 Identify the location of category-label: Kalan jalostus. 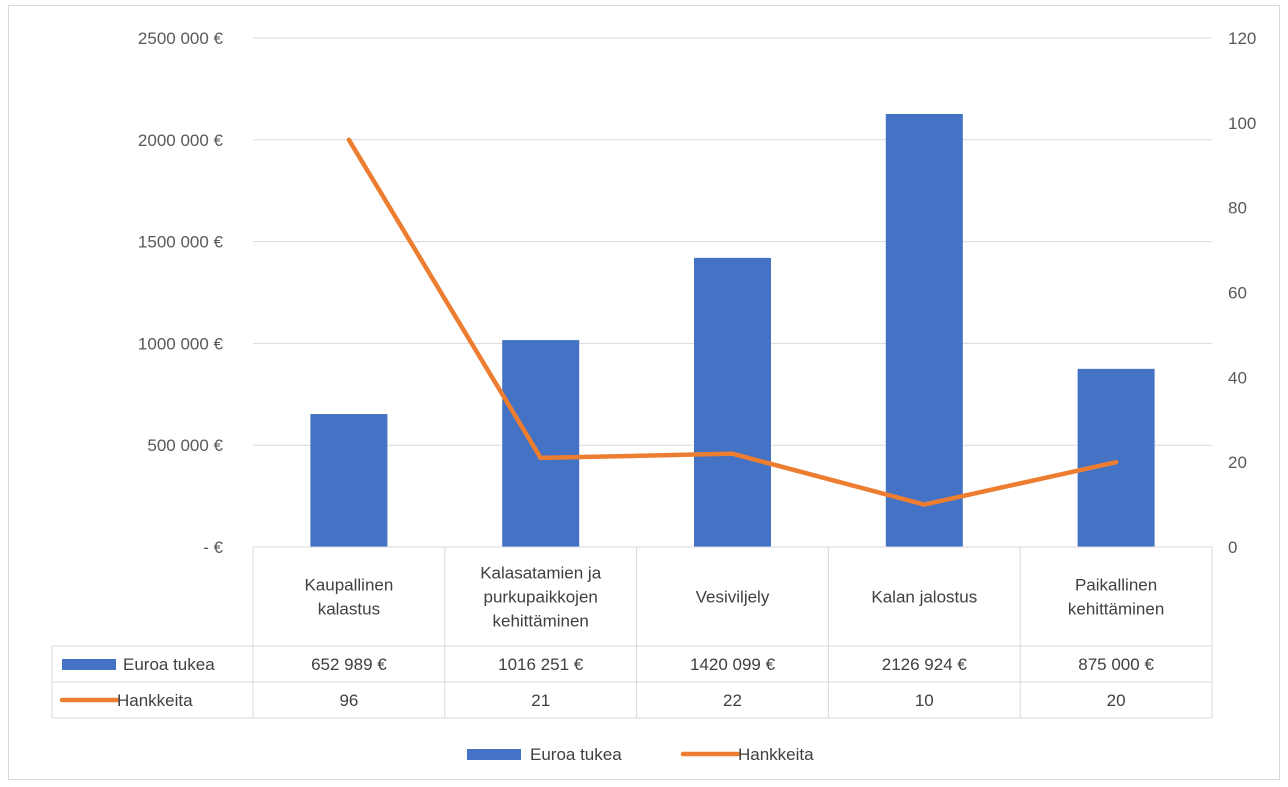
(924, 597).